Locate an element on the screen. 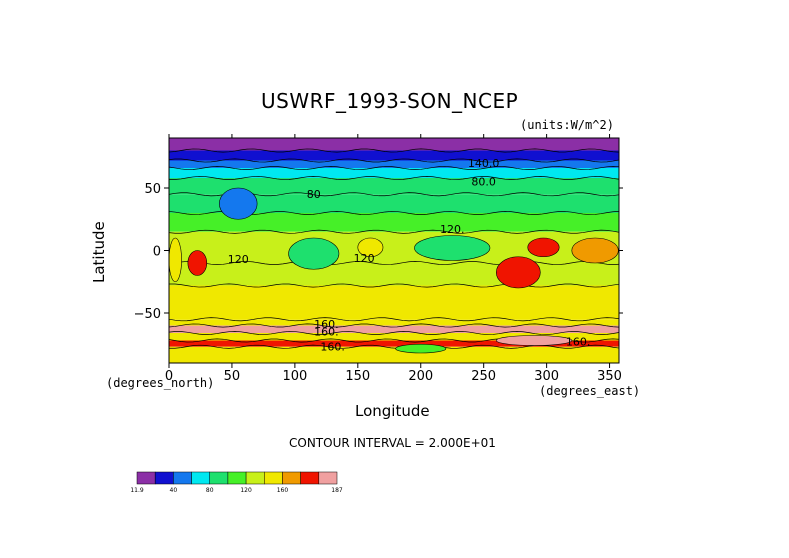 The height and width of the screenshot is (558, 789). x-unit-label: (degrees_east) is located at coordinates (590, 391).